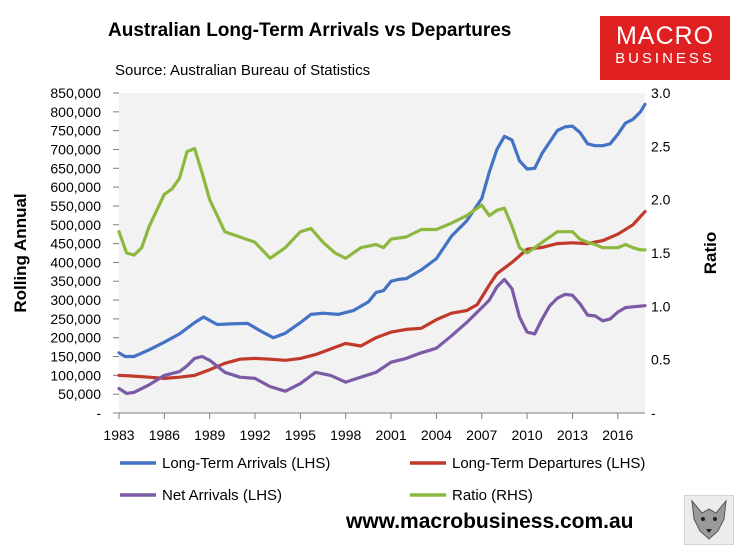  I want to click on y-left-axis-title: Rolling Annual, so click(20, 252).